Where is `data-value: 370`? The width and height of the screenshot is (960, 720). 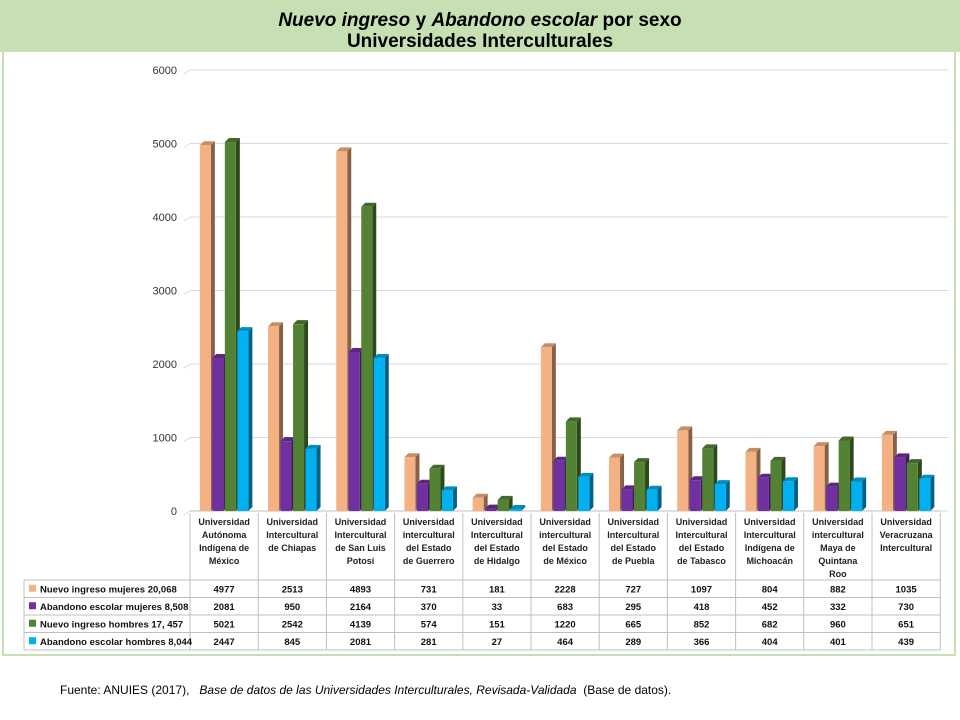
data-value: 370 is located at coordinates (429, 607).